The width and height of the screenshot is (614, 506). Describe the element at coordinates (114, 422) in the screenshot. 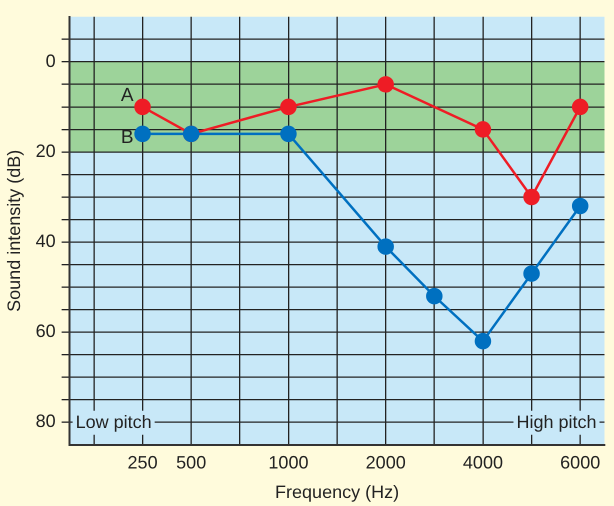

I see `annotation: Low pitch` at that location.